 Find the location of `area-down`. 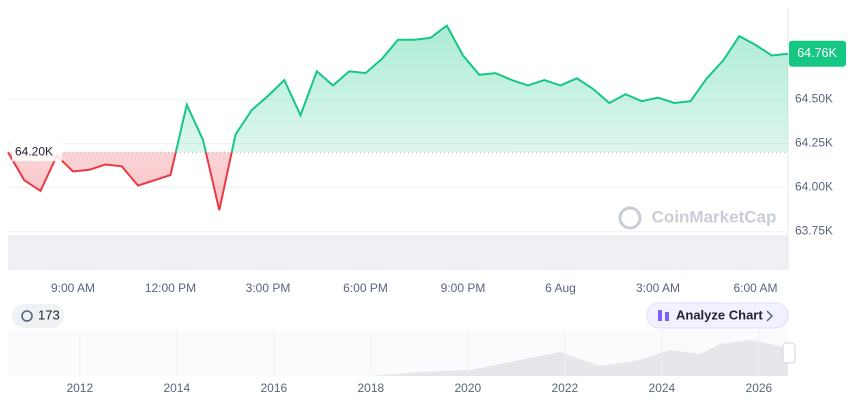

area-down is located at coordinates (398, 181).